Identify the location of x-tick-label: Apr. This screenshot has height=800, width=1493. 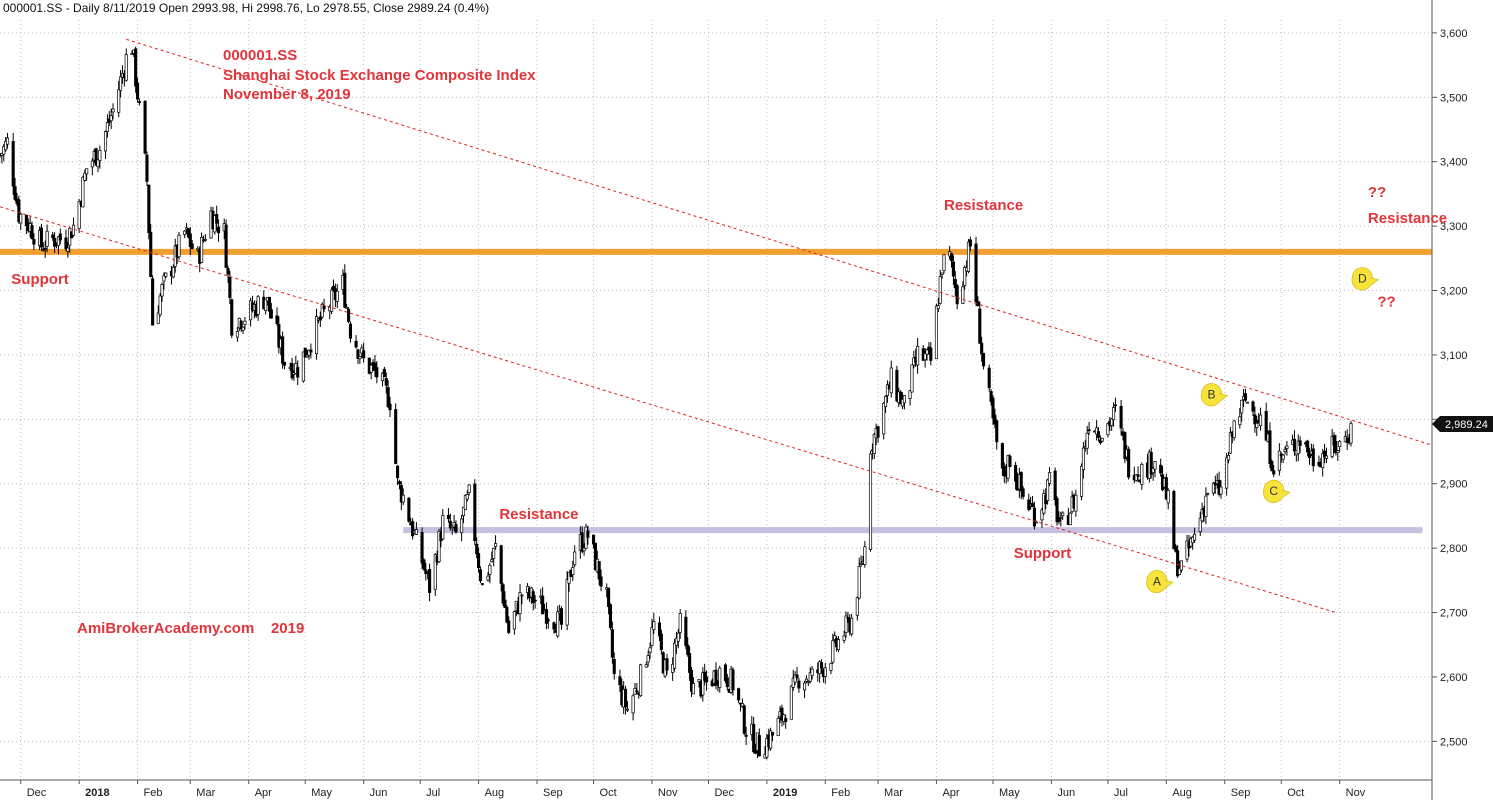
(950, 793).